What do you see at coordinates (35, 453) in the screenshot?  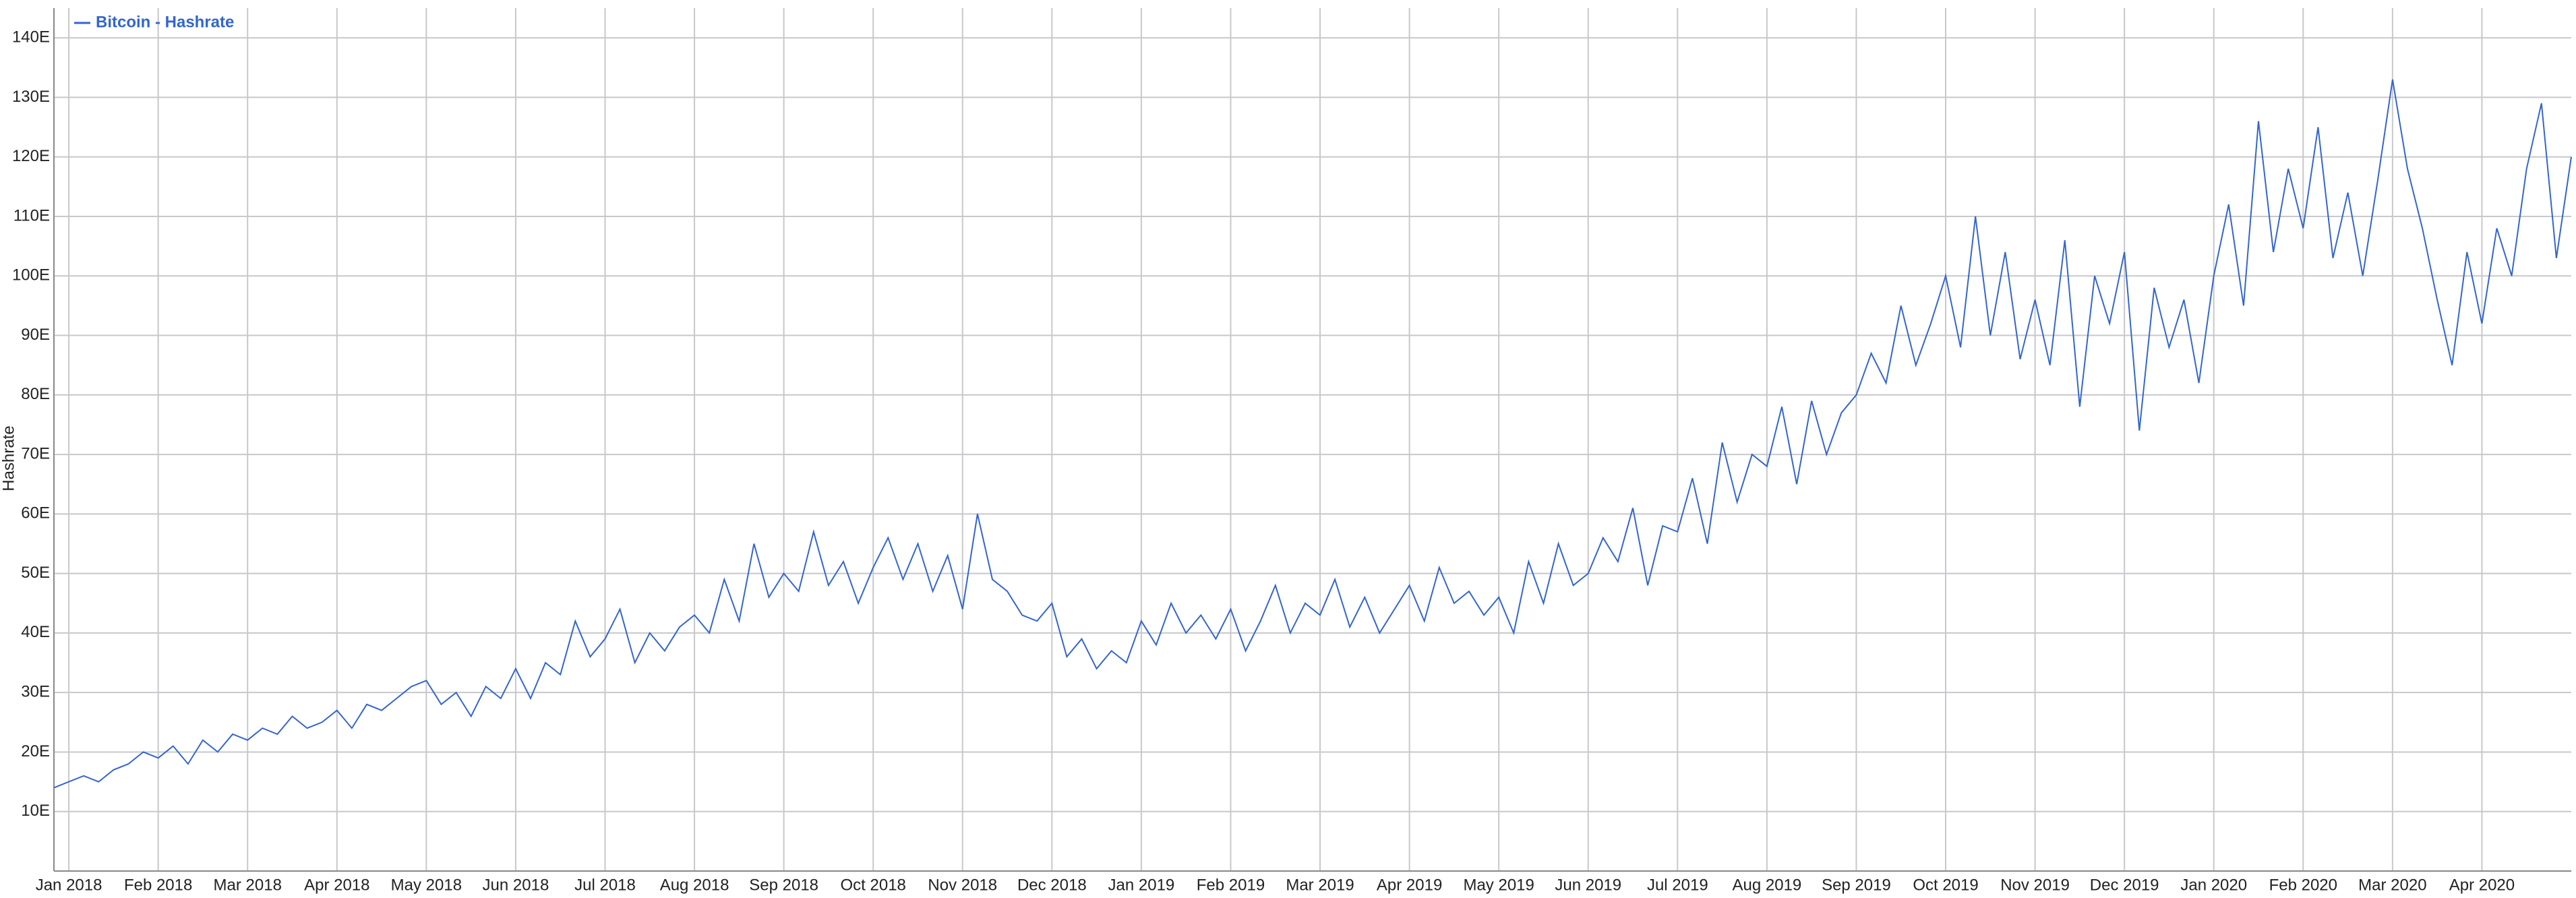 I see `y-tick-label: 70E` at bounding box center [35, 453].